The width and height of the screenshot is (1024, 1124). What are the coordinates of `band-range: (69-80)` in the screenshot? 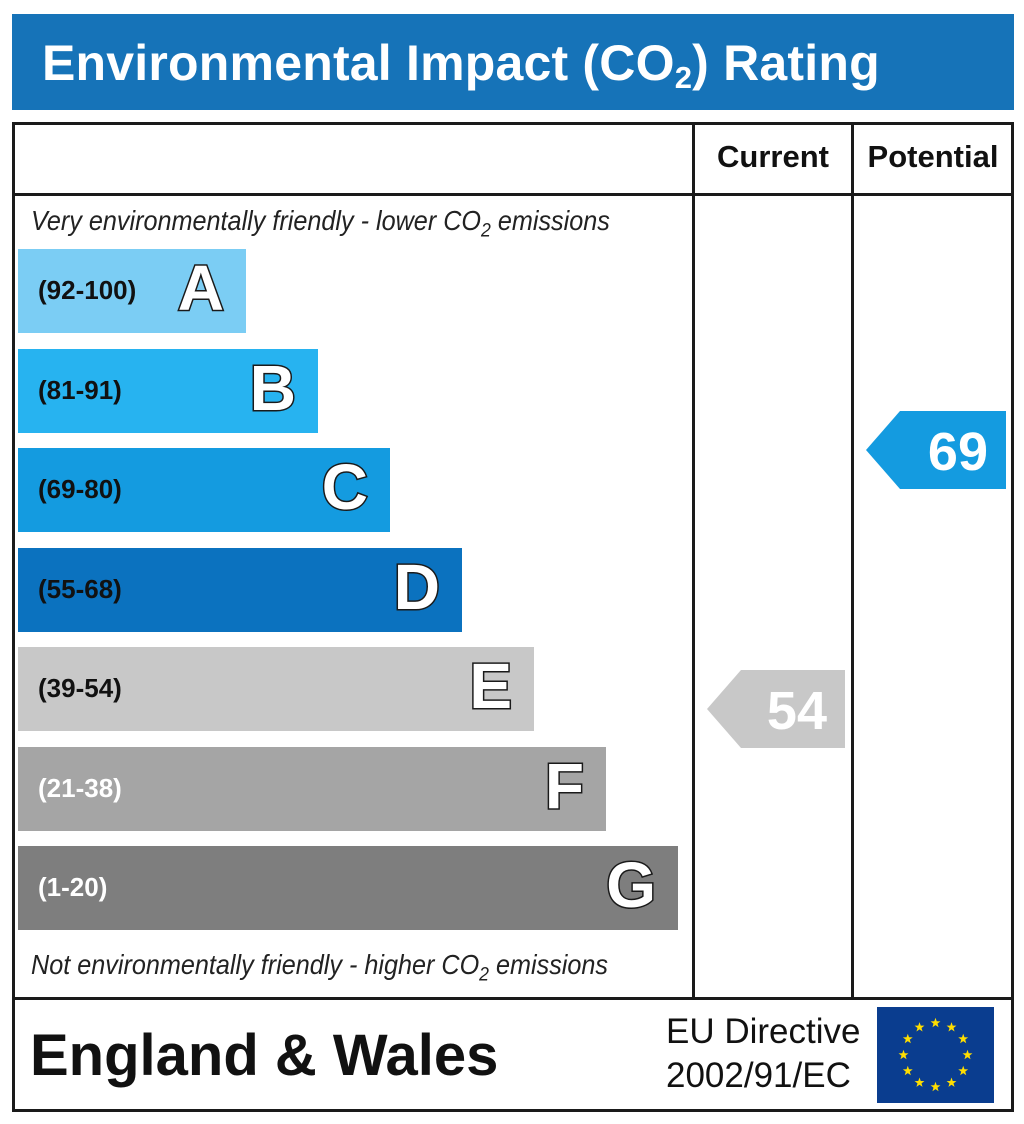 It's located at (80, 489).